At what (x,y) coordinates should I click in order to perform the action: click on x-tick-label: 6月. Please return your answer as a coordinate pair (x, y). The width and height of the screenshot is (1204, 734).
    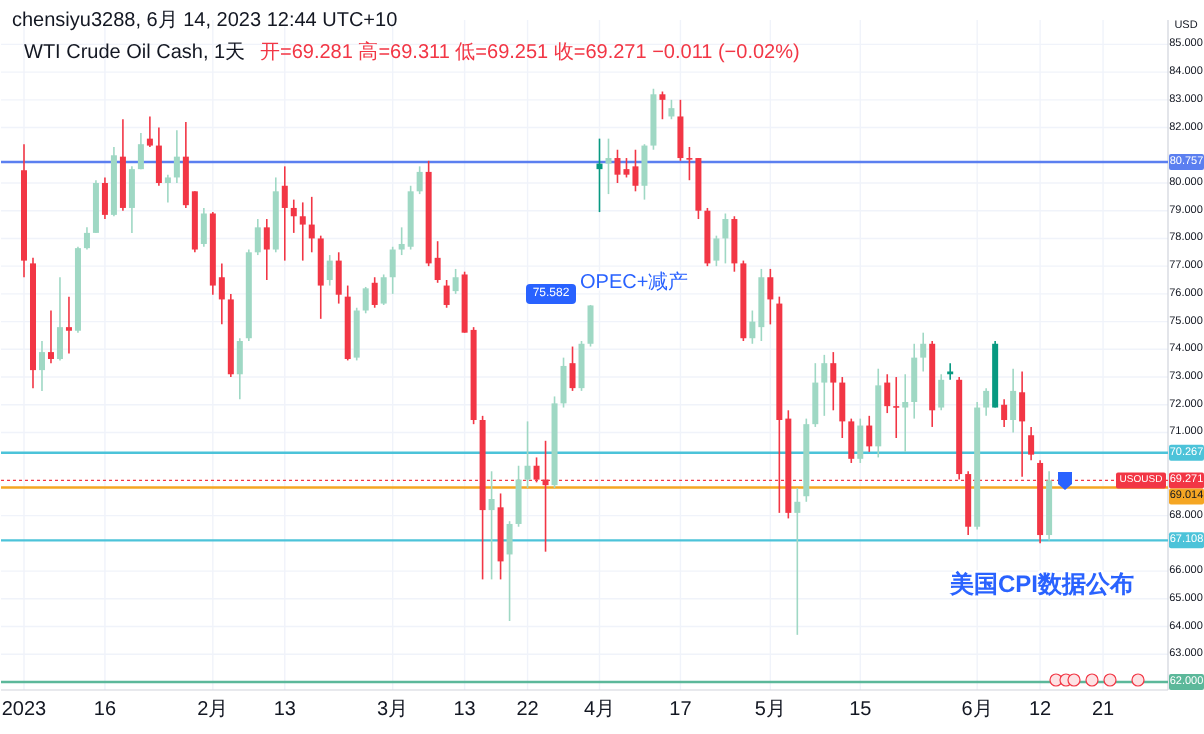
    Looking at the image, I should click on (977, 710).